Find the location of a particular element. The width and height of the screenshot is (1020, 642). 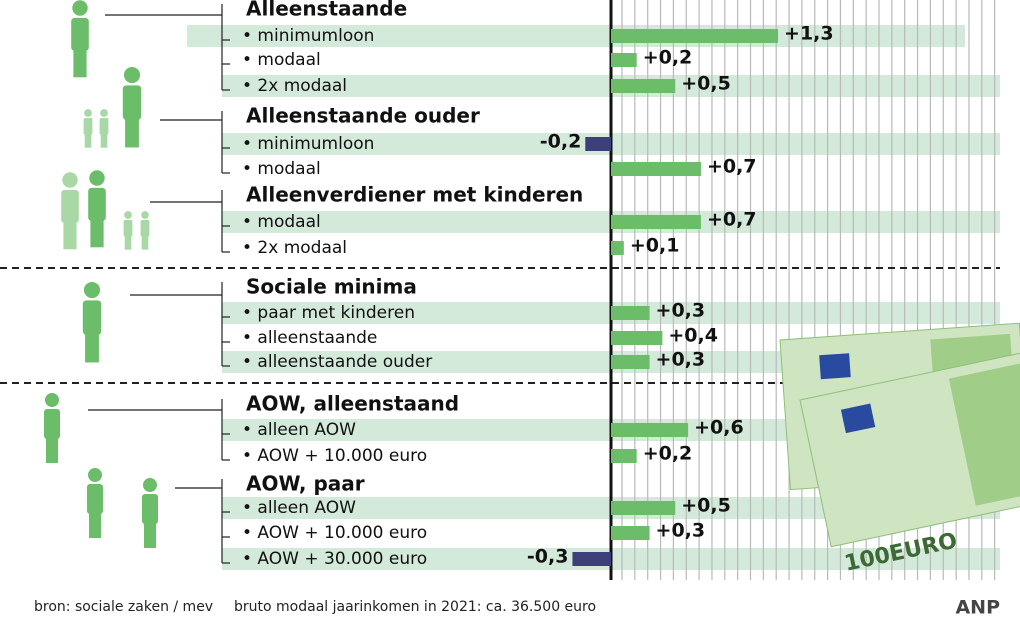

row-label: • paar met kinderen is located at coordinates (328, 313).